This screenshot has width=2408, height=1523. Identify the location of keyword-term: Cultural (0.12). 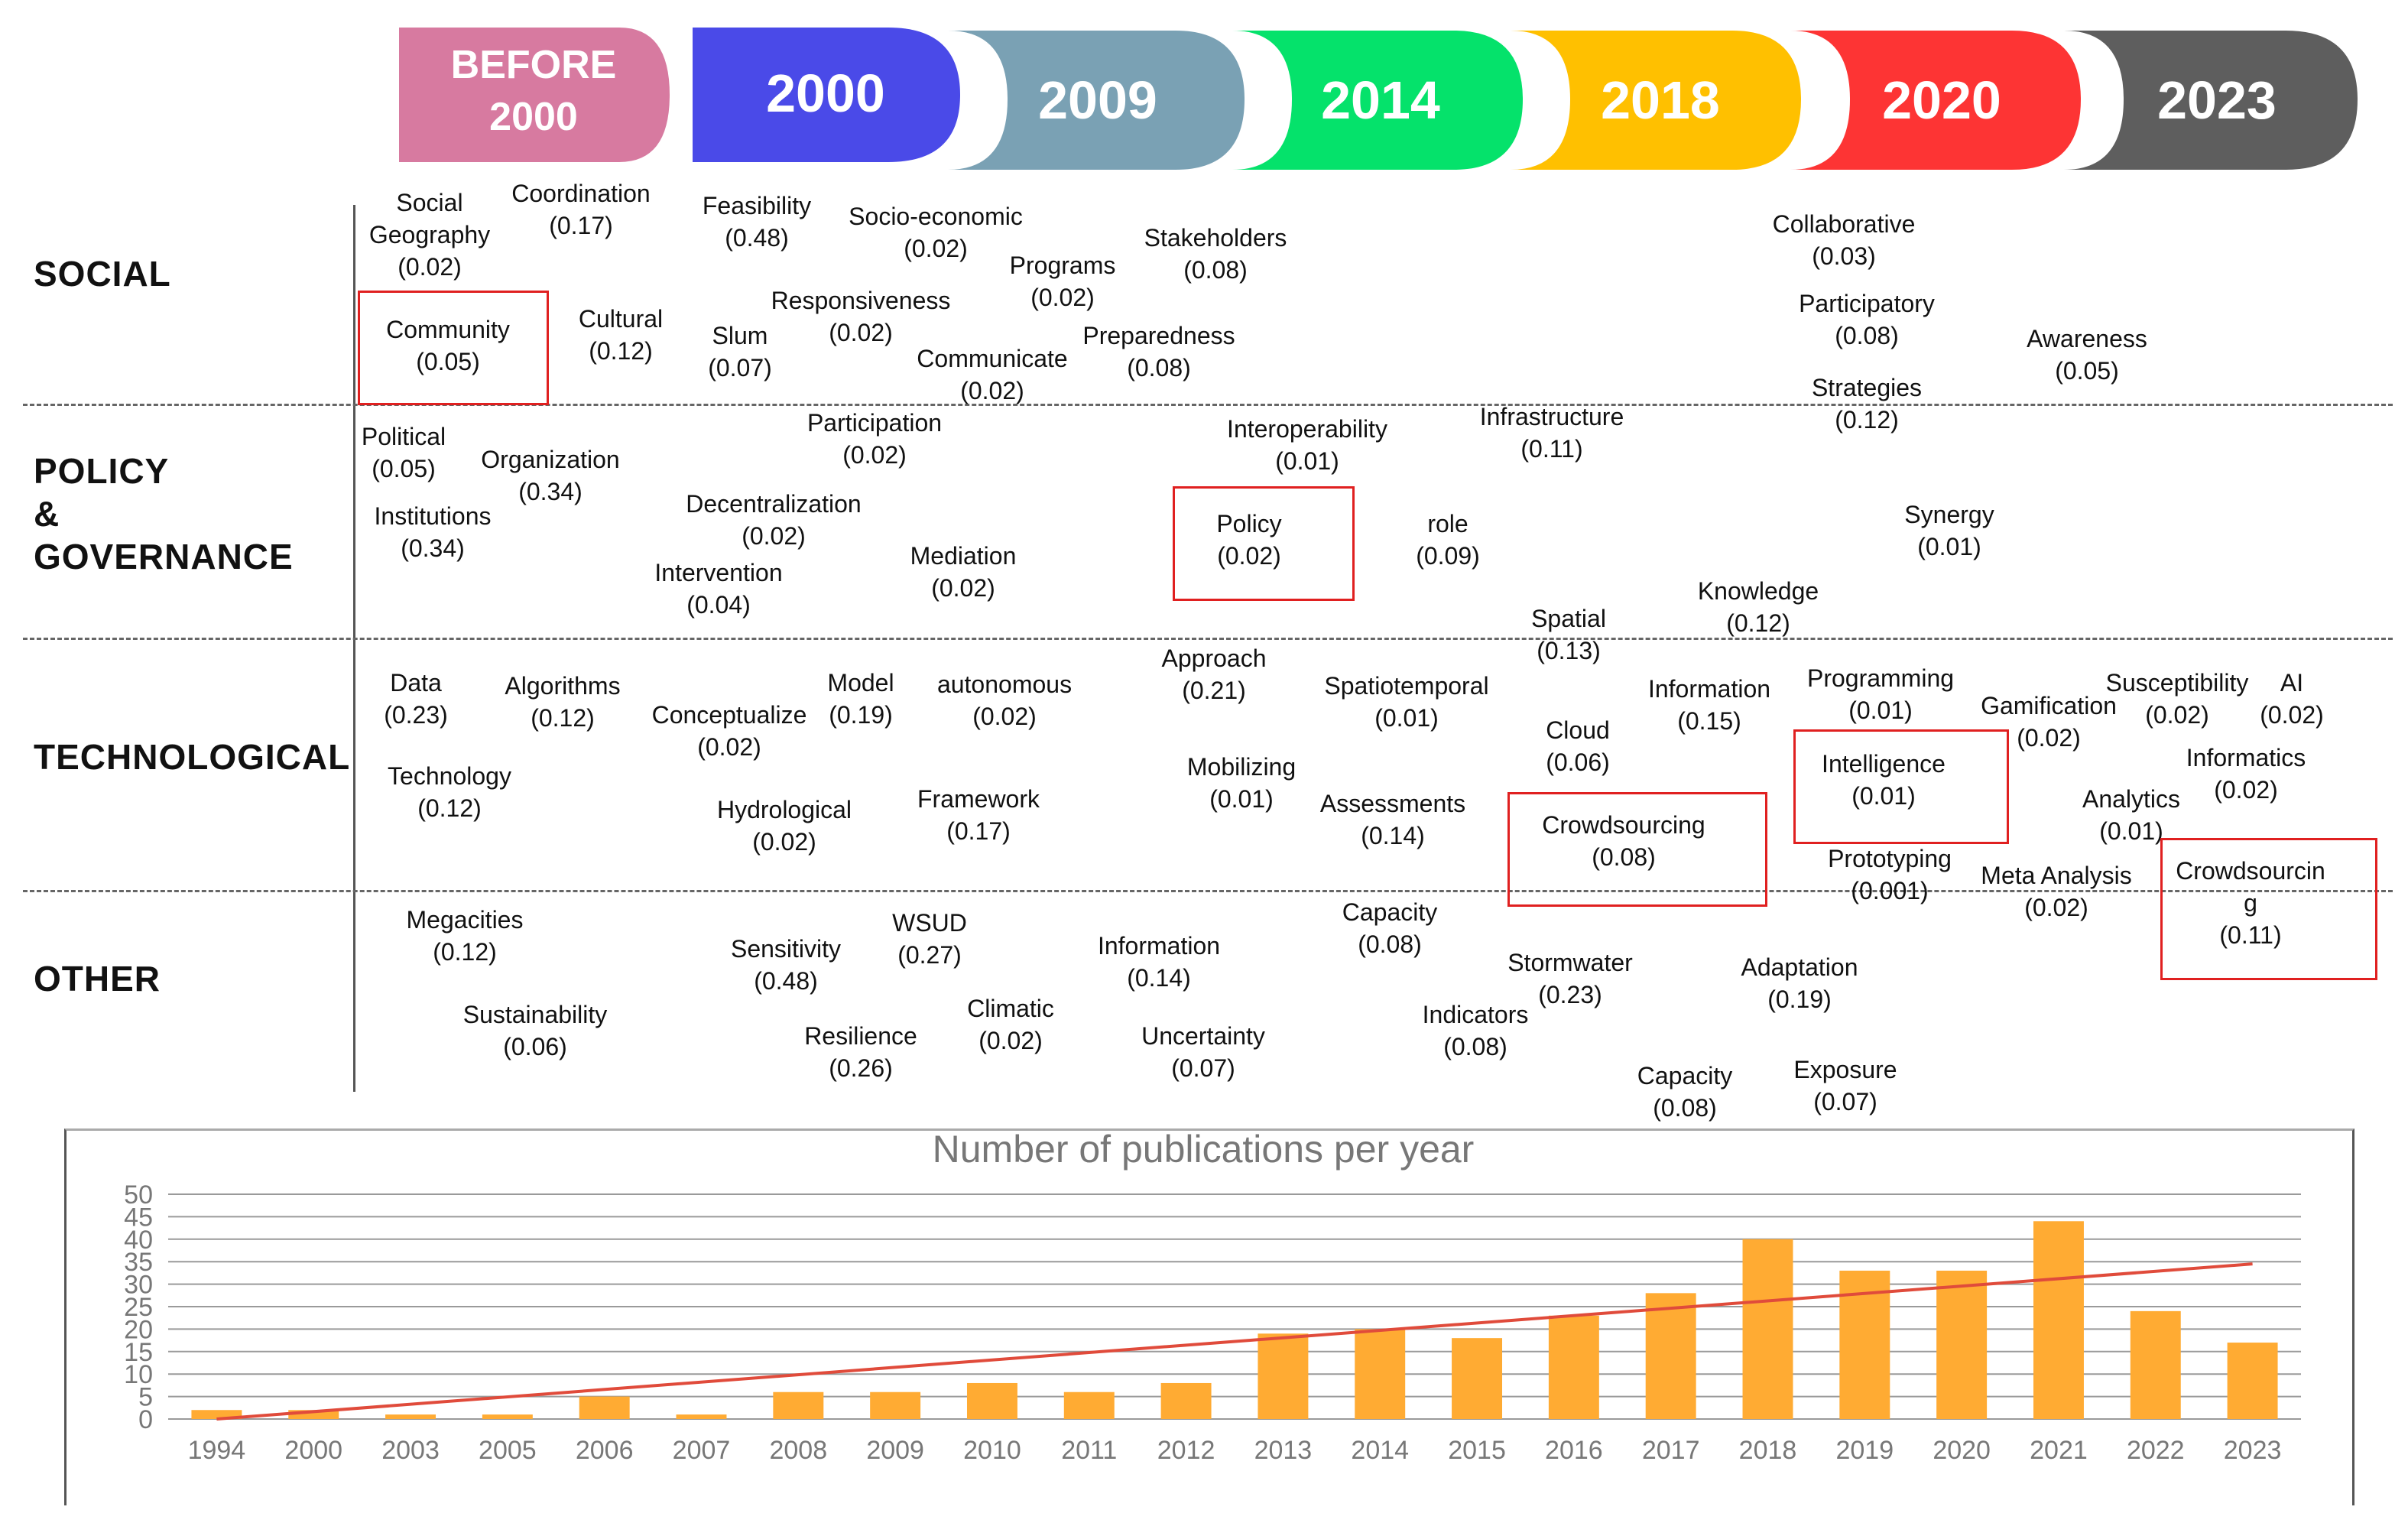
(621, 335).